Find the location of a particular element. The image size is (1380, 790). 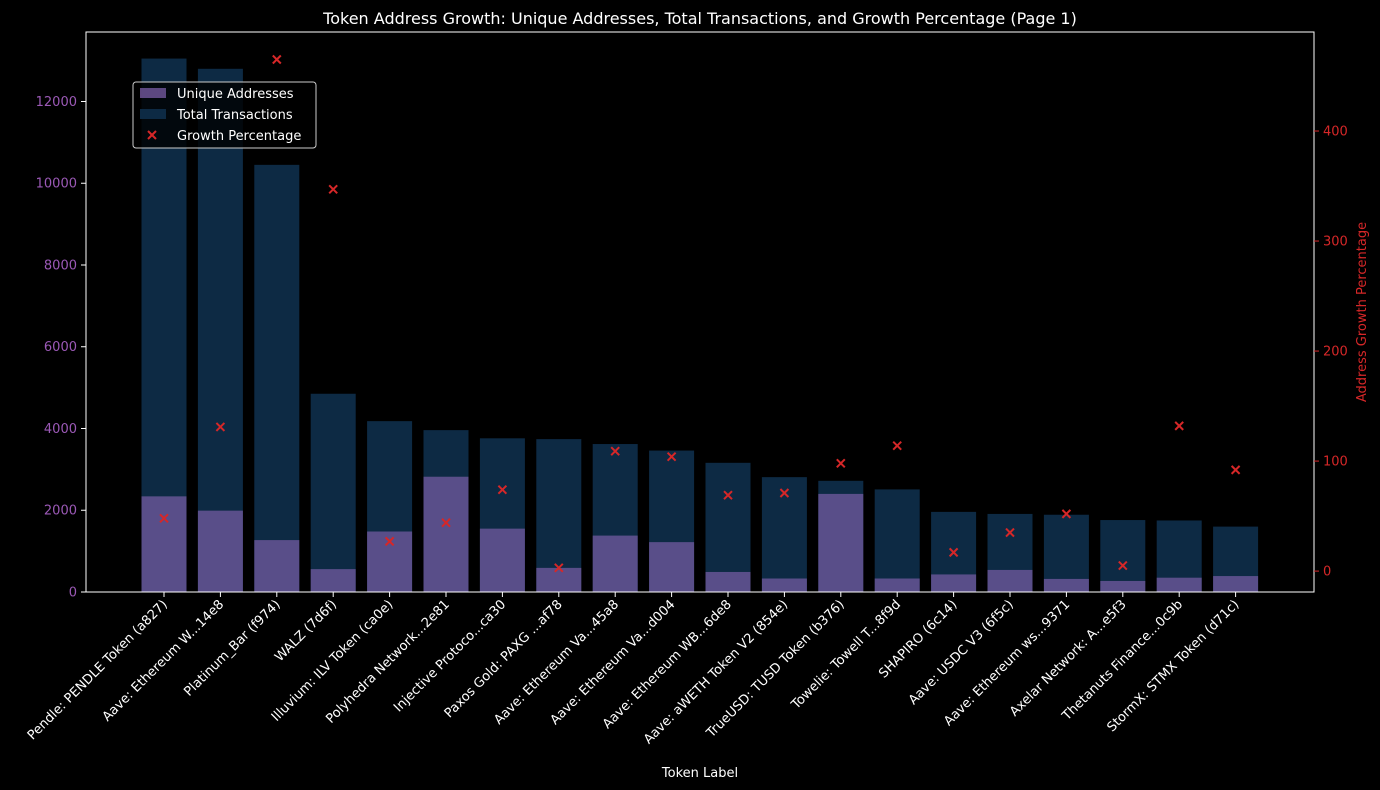

right-y-tick-label: 0 is located at coordinates (1327, 572).